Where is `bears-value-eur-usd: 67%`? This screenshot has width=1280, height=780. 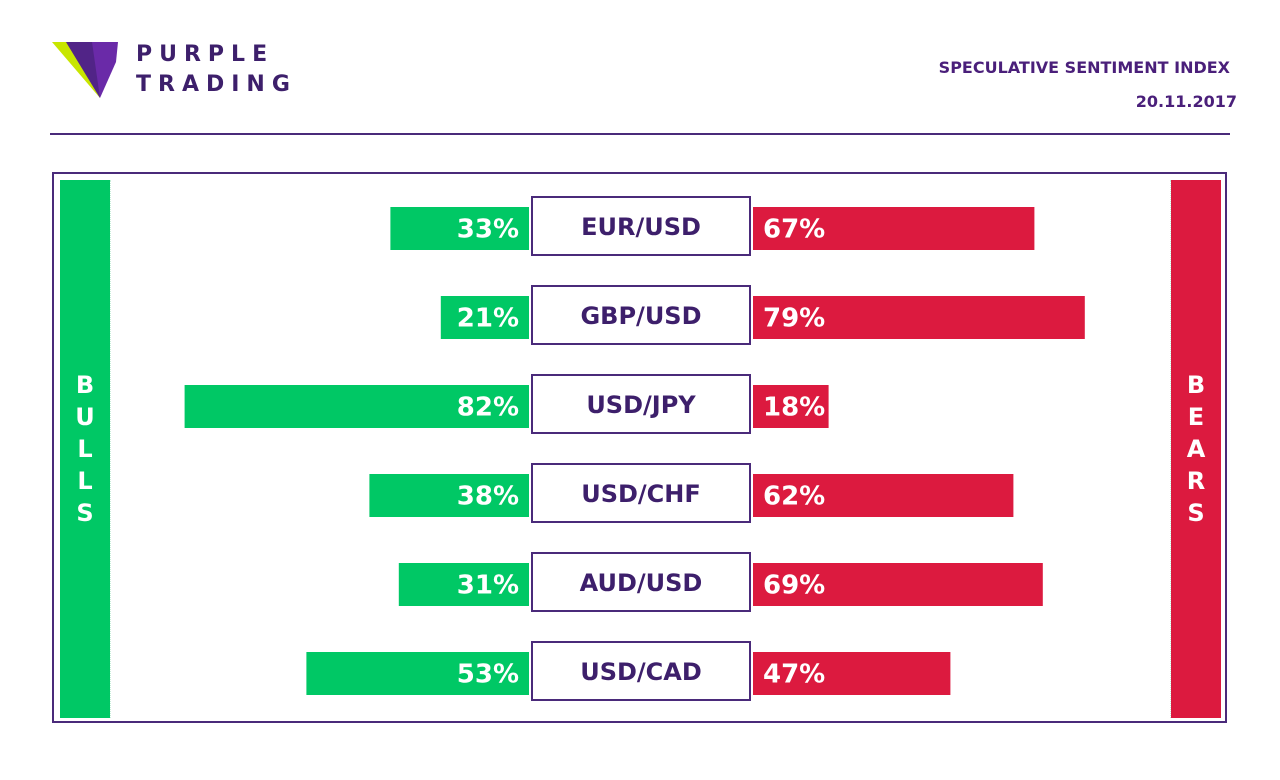
bears-value-eur-usd: 67% is located at coordinates (794, 230).